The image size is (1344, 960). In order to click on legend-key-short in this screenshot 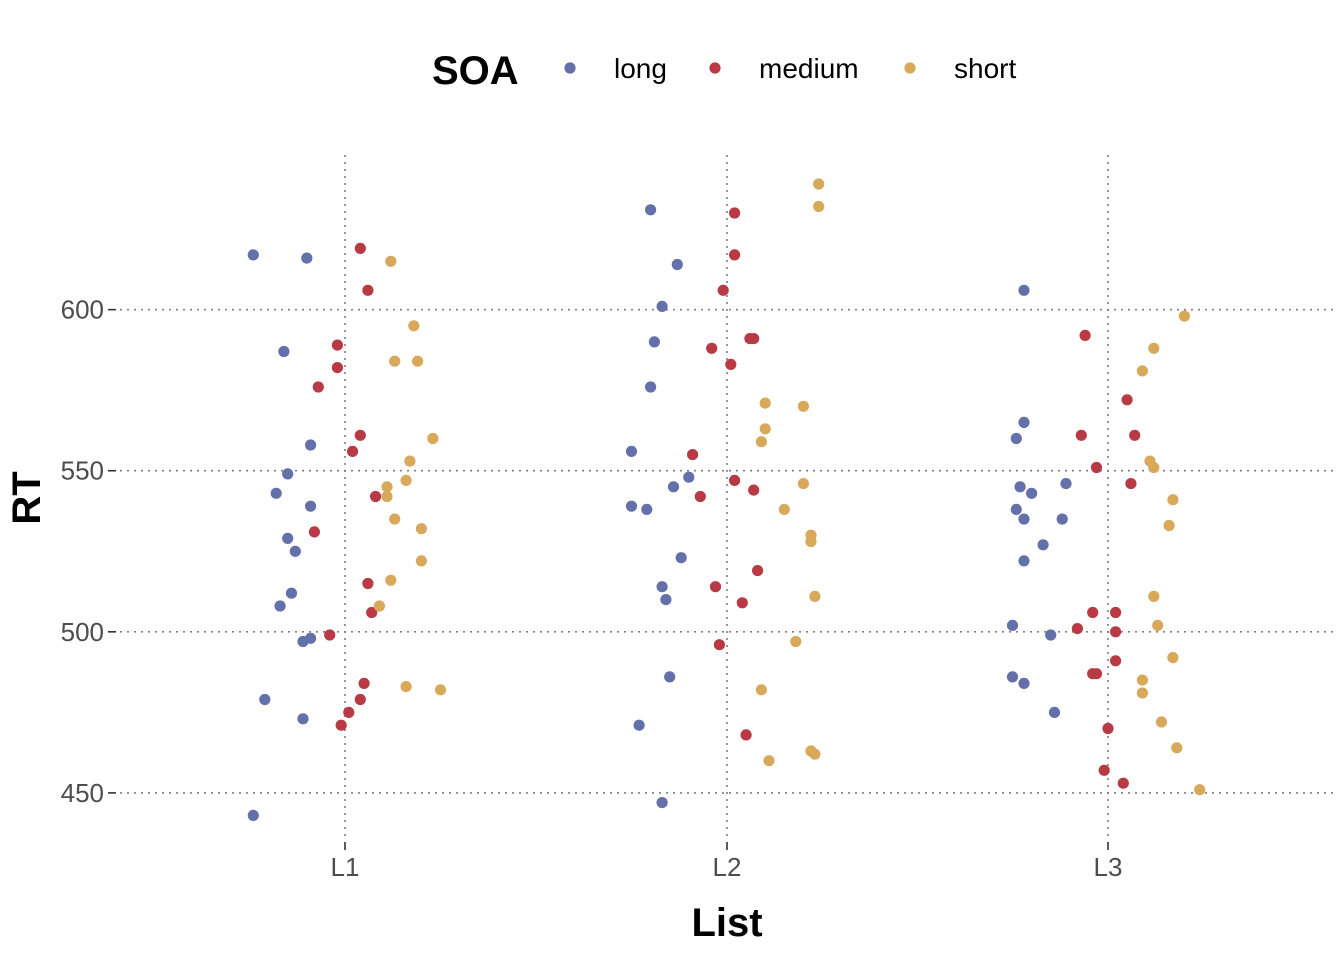, I will do `click(910, 68)`.